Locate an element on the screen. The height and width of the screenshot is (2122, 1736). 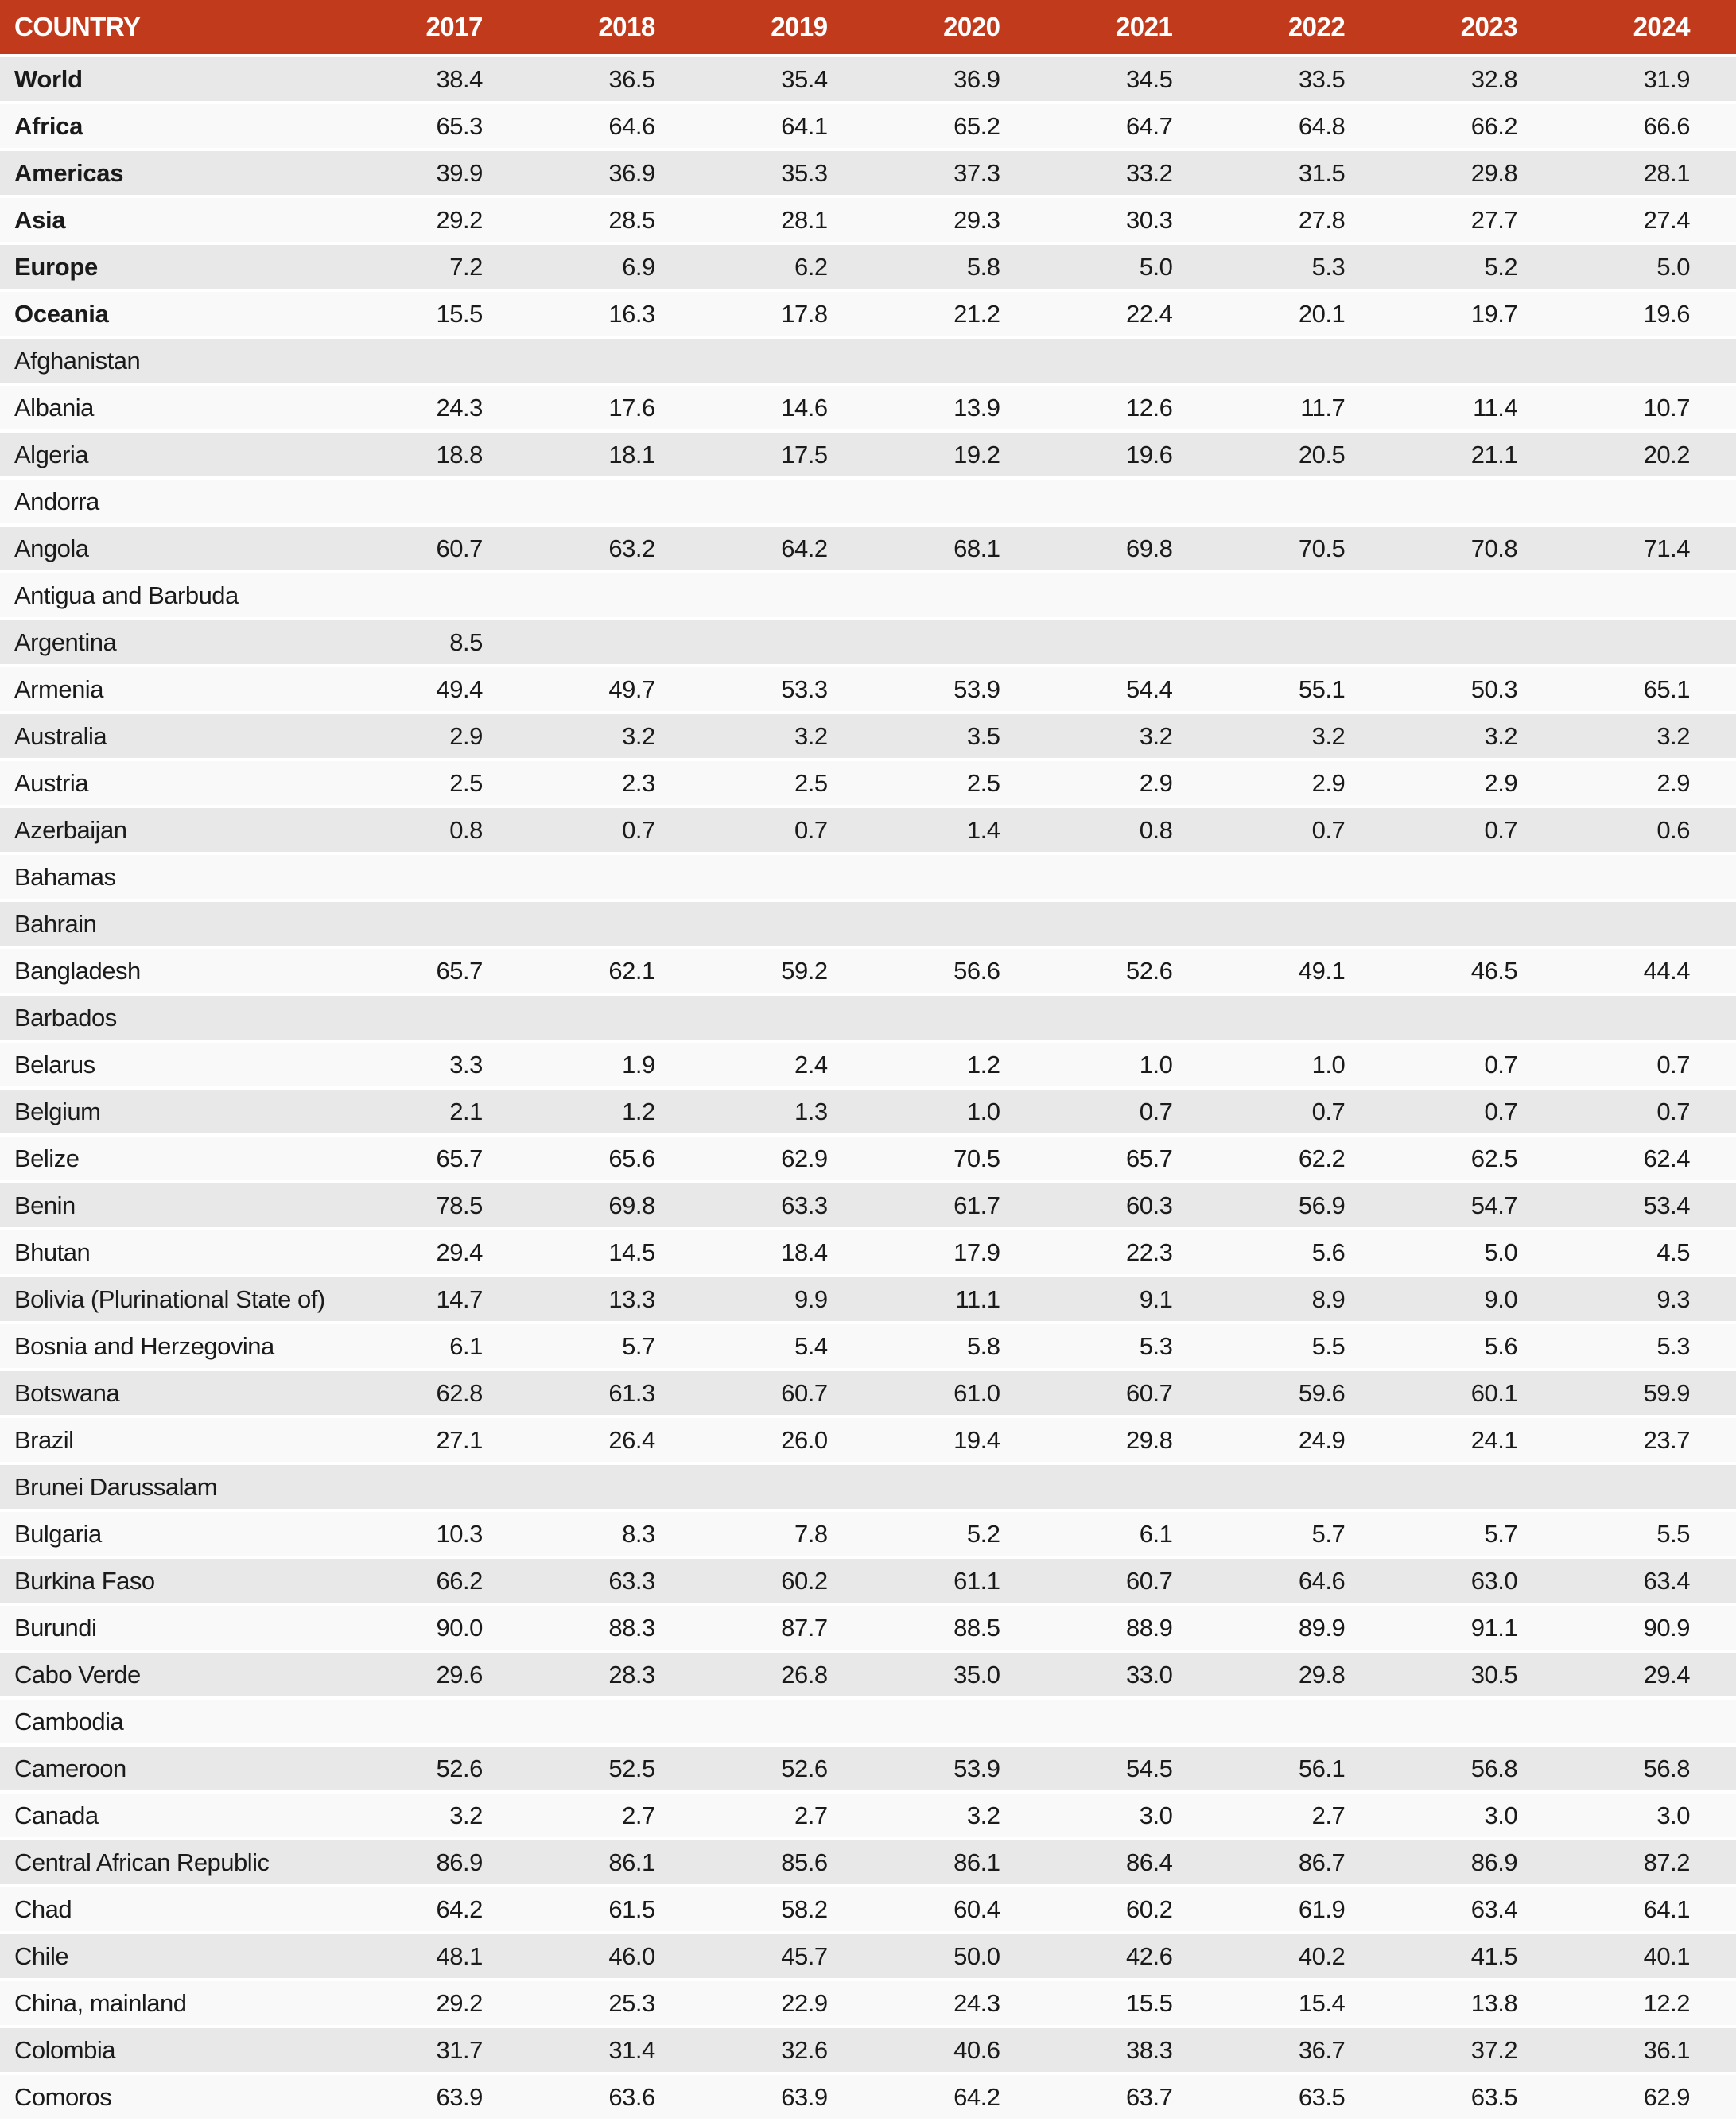
country-name-cell: Antigua and Barbuda is located at coordinates (178, 596).